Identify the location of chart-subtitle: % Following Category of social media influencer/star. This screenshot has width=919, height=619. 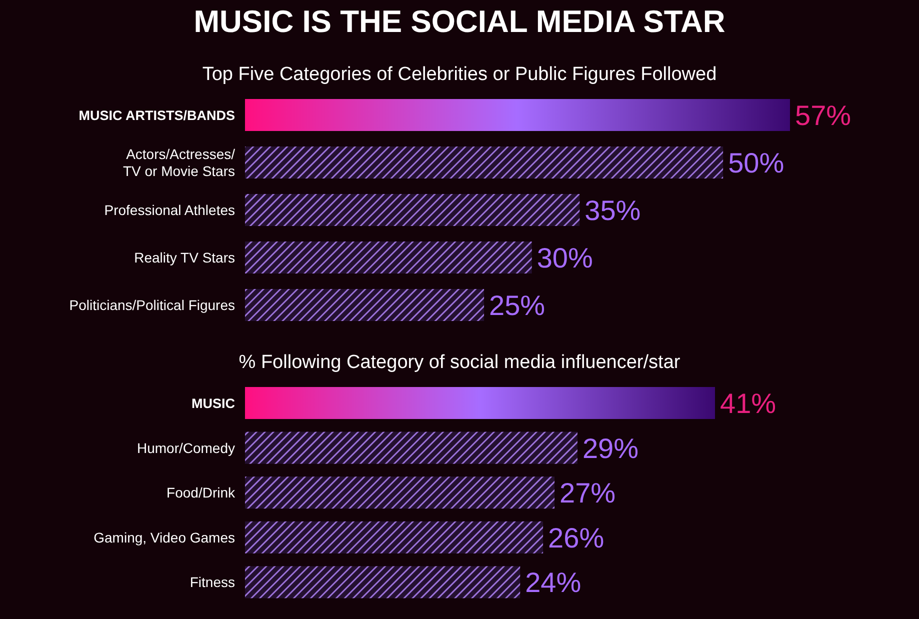
(459, 362).